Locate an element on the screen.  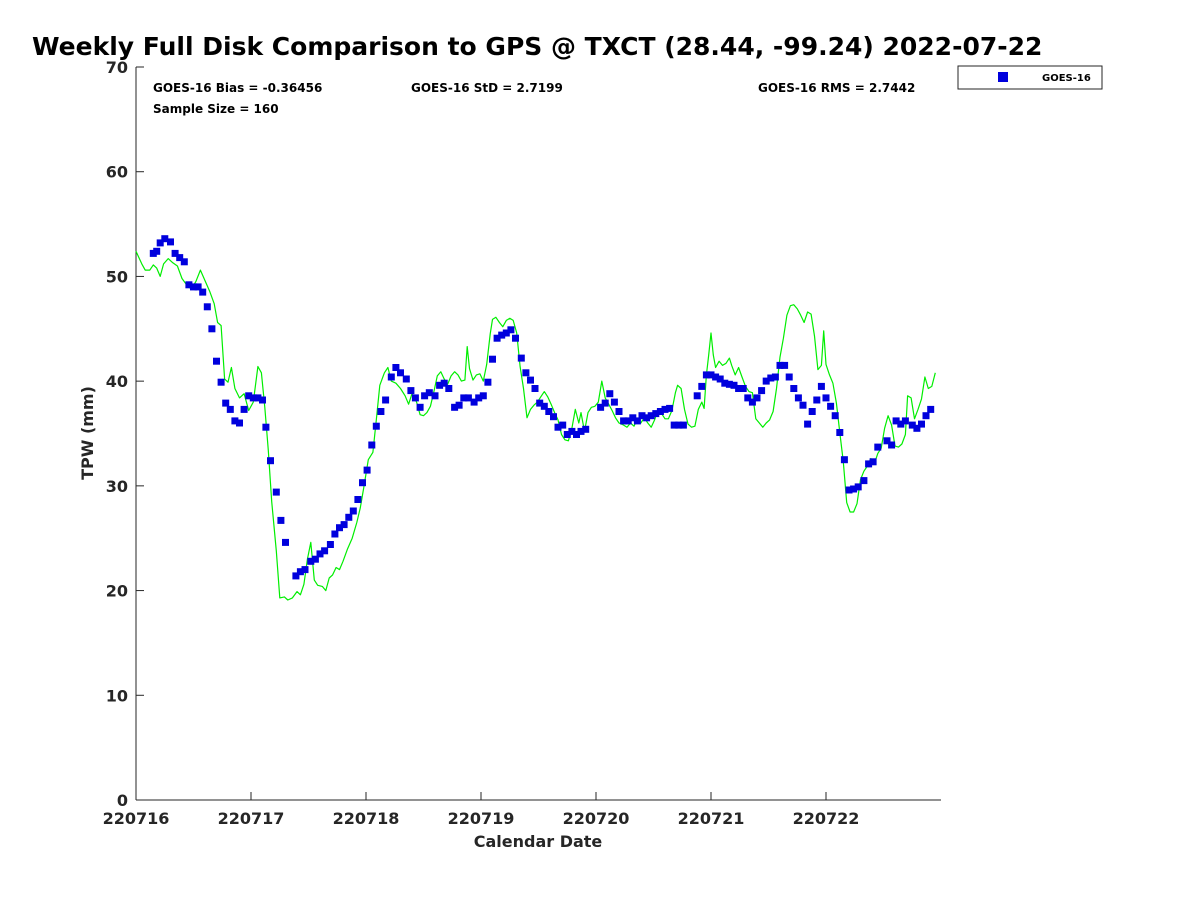
y-axis-label: TPW (mm) is located at coordinates (87, 433).